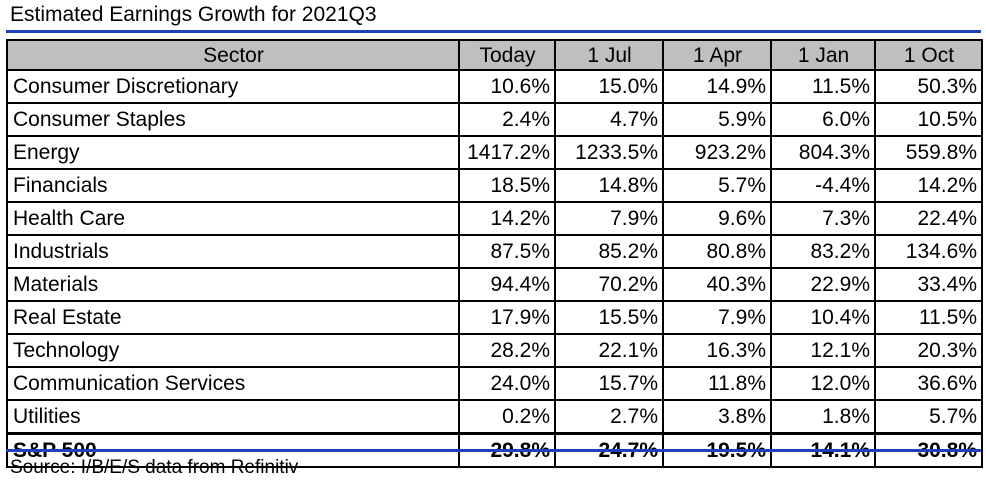  Describe the element at coordinates (507, 251) in the screenshot. I see `value-cell: 87.5%` at that location.